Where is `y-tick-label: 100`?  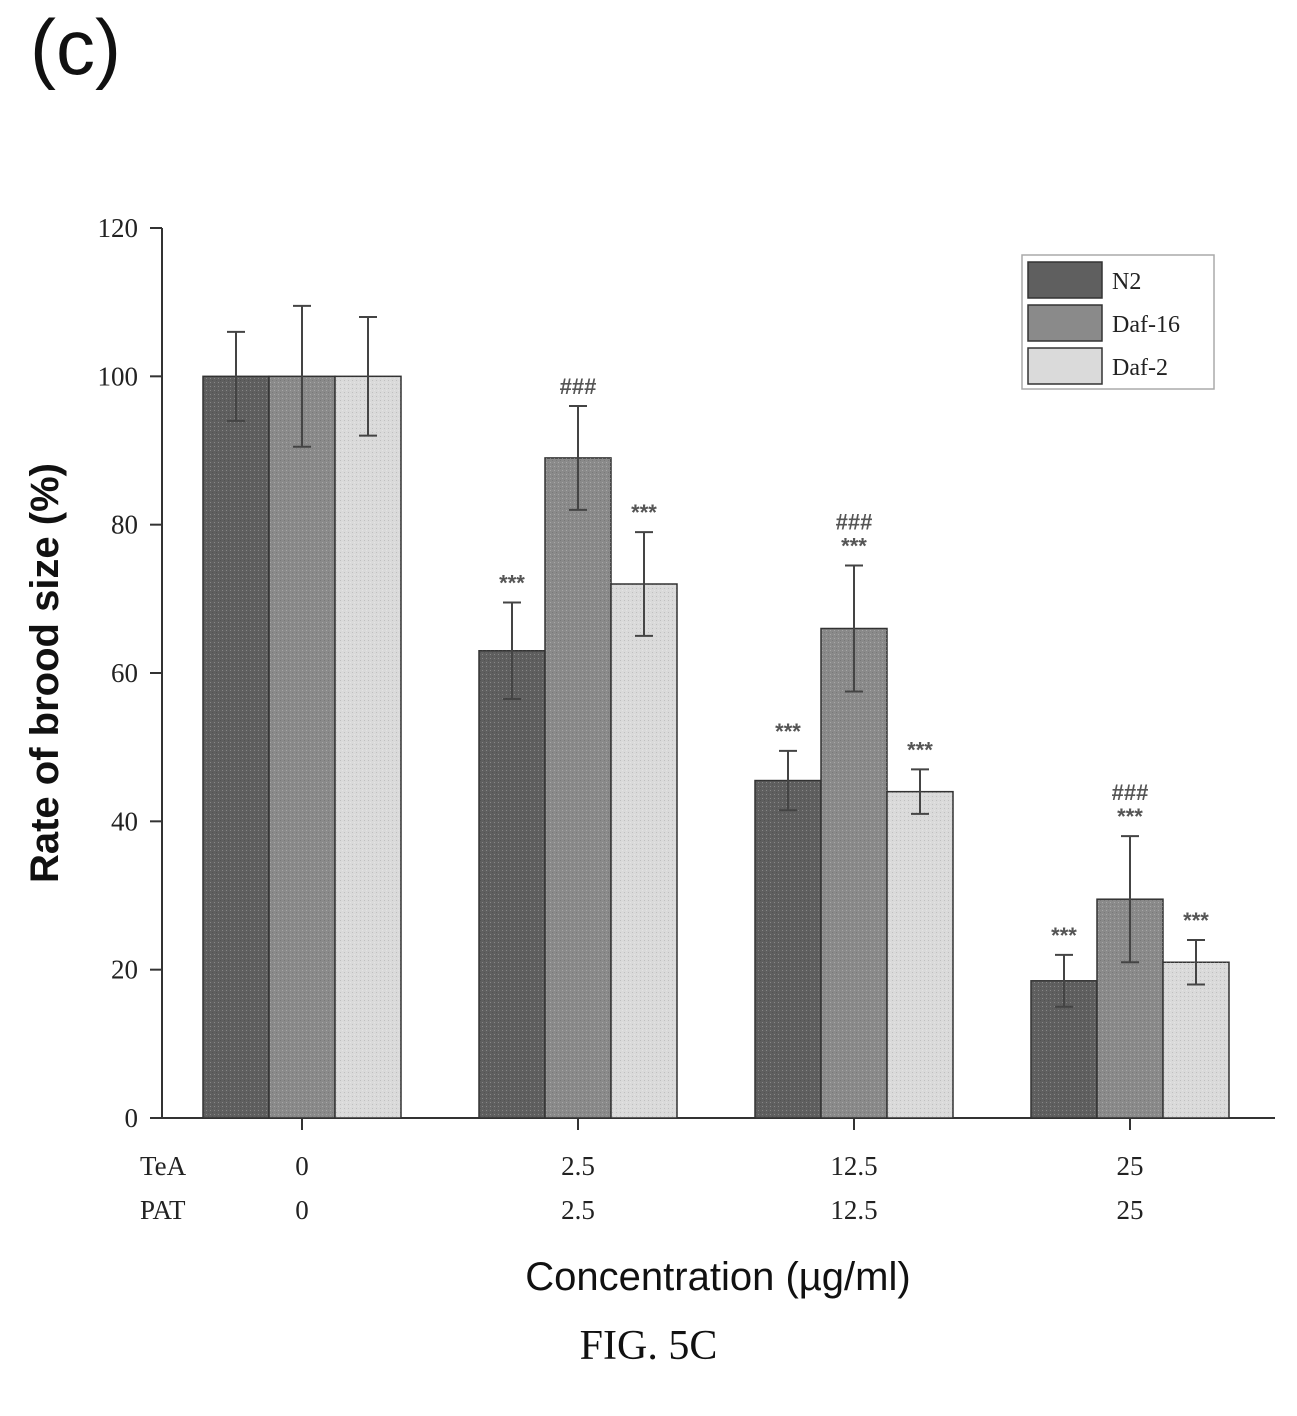 y-tick-label: 100 is located at coordinates (118, 376).